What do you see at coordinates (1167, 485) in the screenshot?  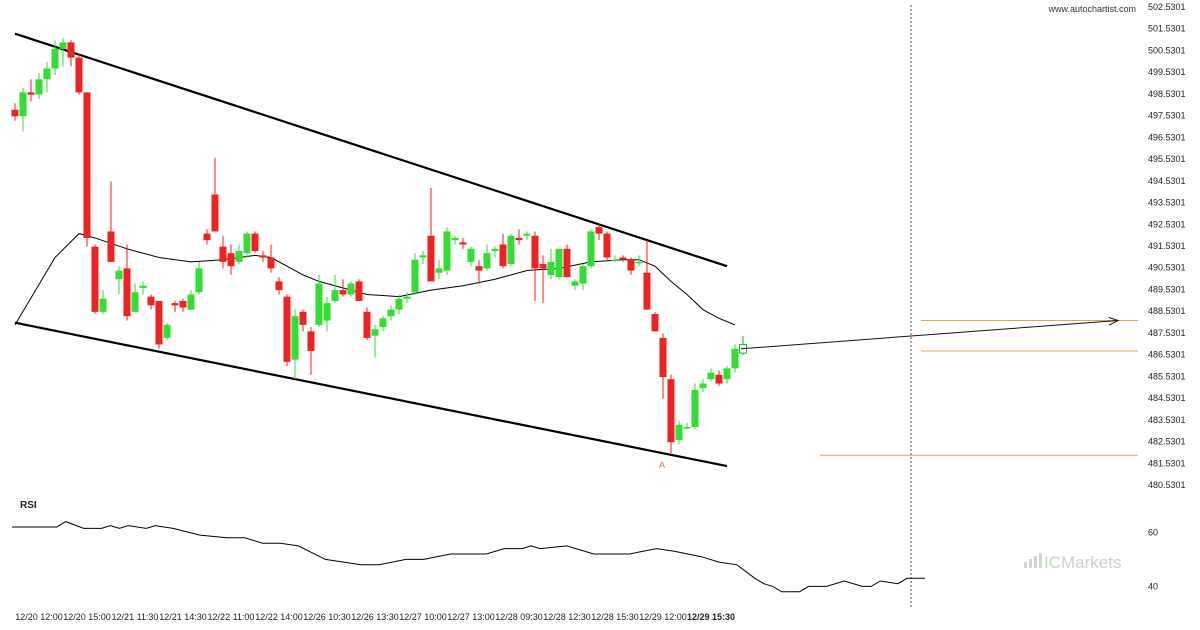 I see `price-tick-label: 480.5301` at bounding box center [1167, 485].